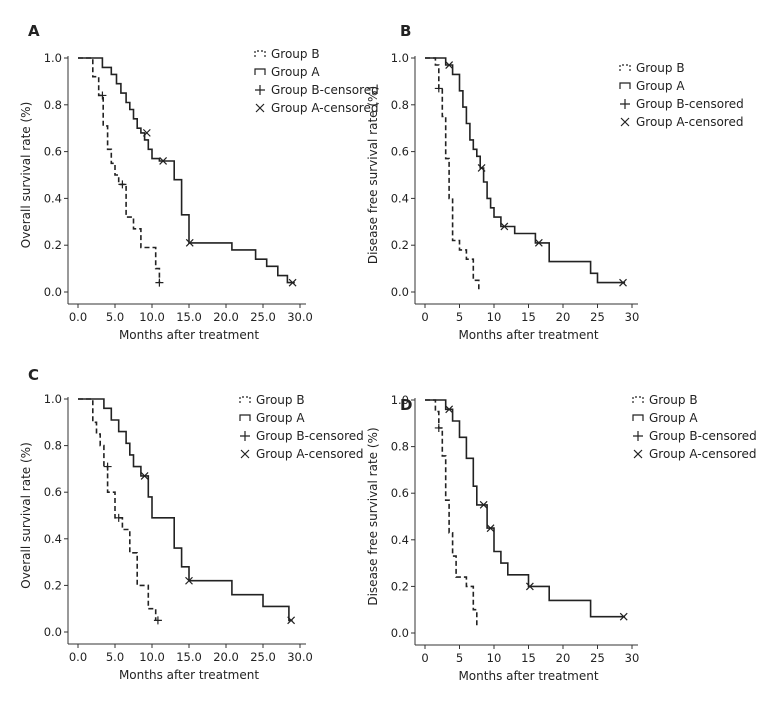  What do you see at coordinates (34, 31) in the screenshot?
I see `panel-letter: A` at bounding box center [34, 31].